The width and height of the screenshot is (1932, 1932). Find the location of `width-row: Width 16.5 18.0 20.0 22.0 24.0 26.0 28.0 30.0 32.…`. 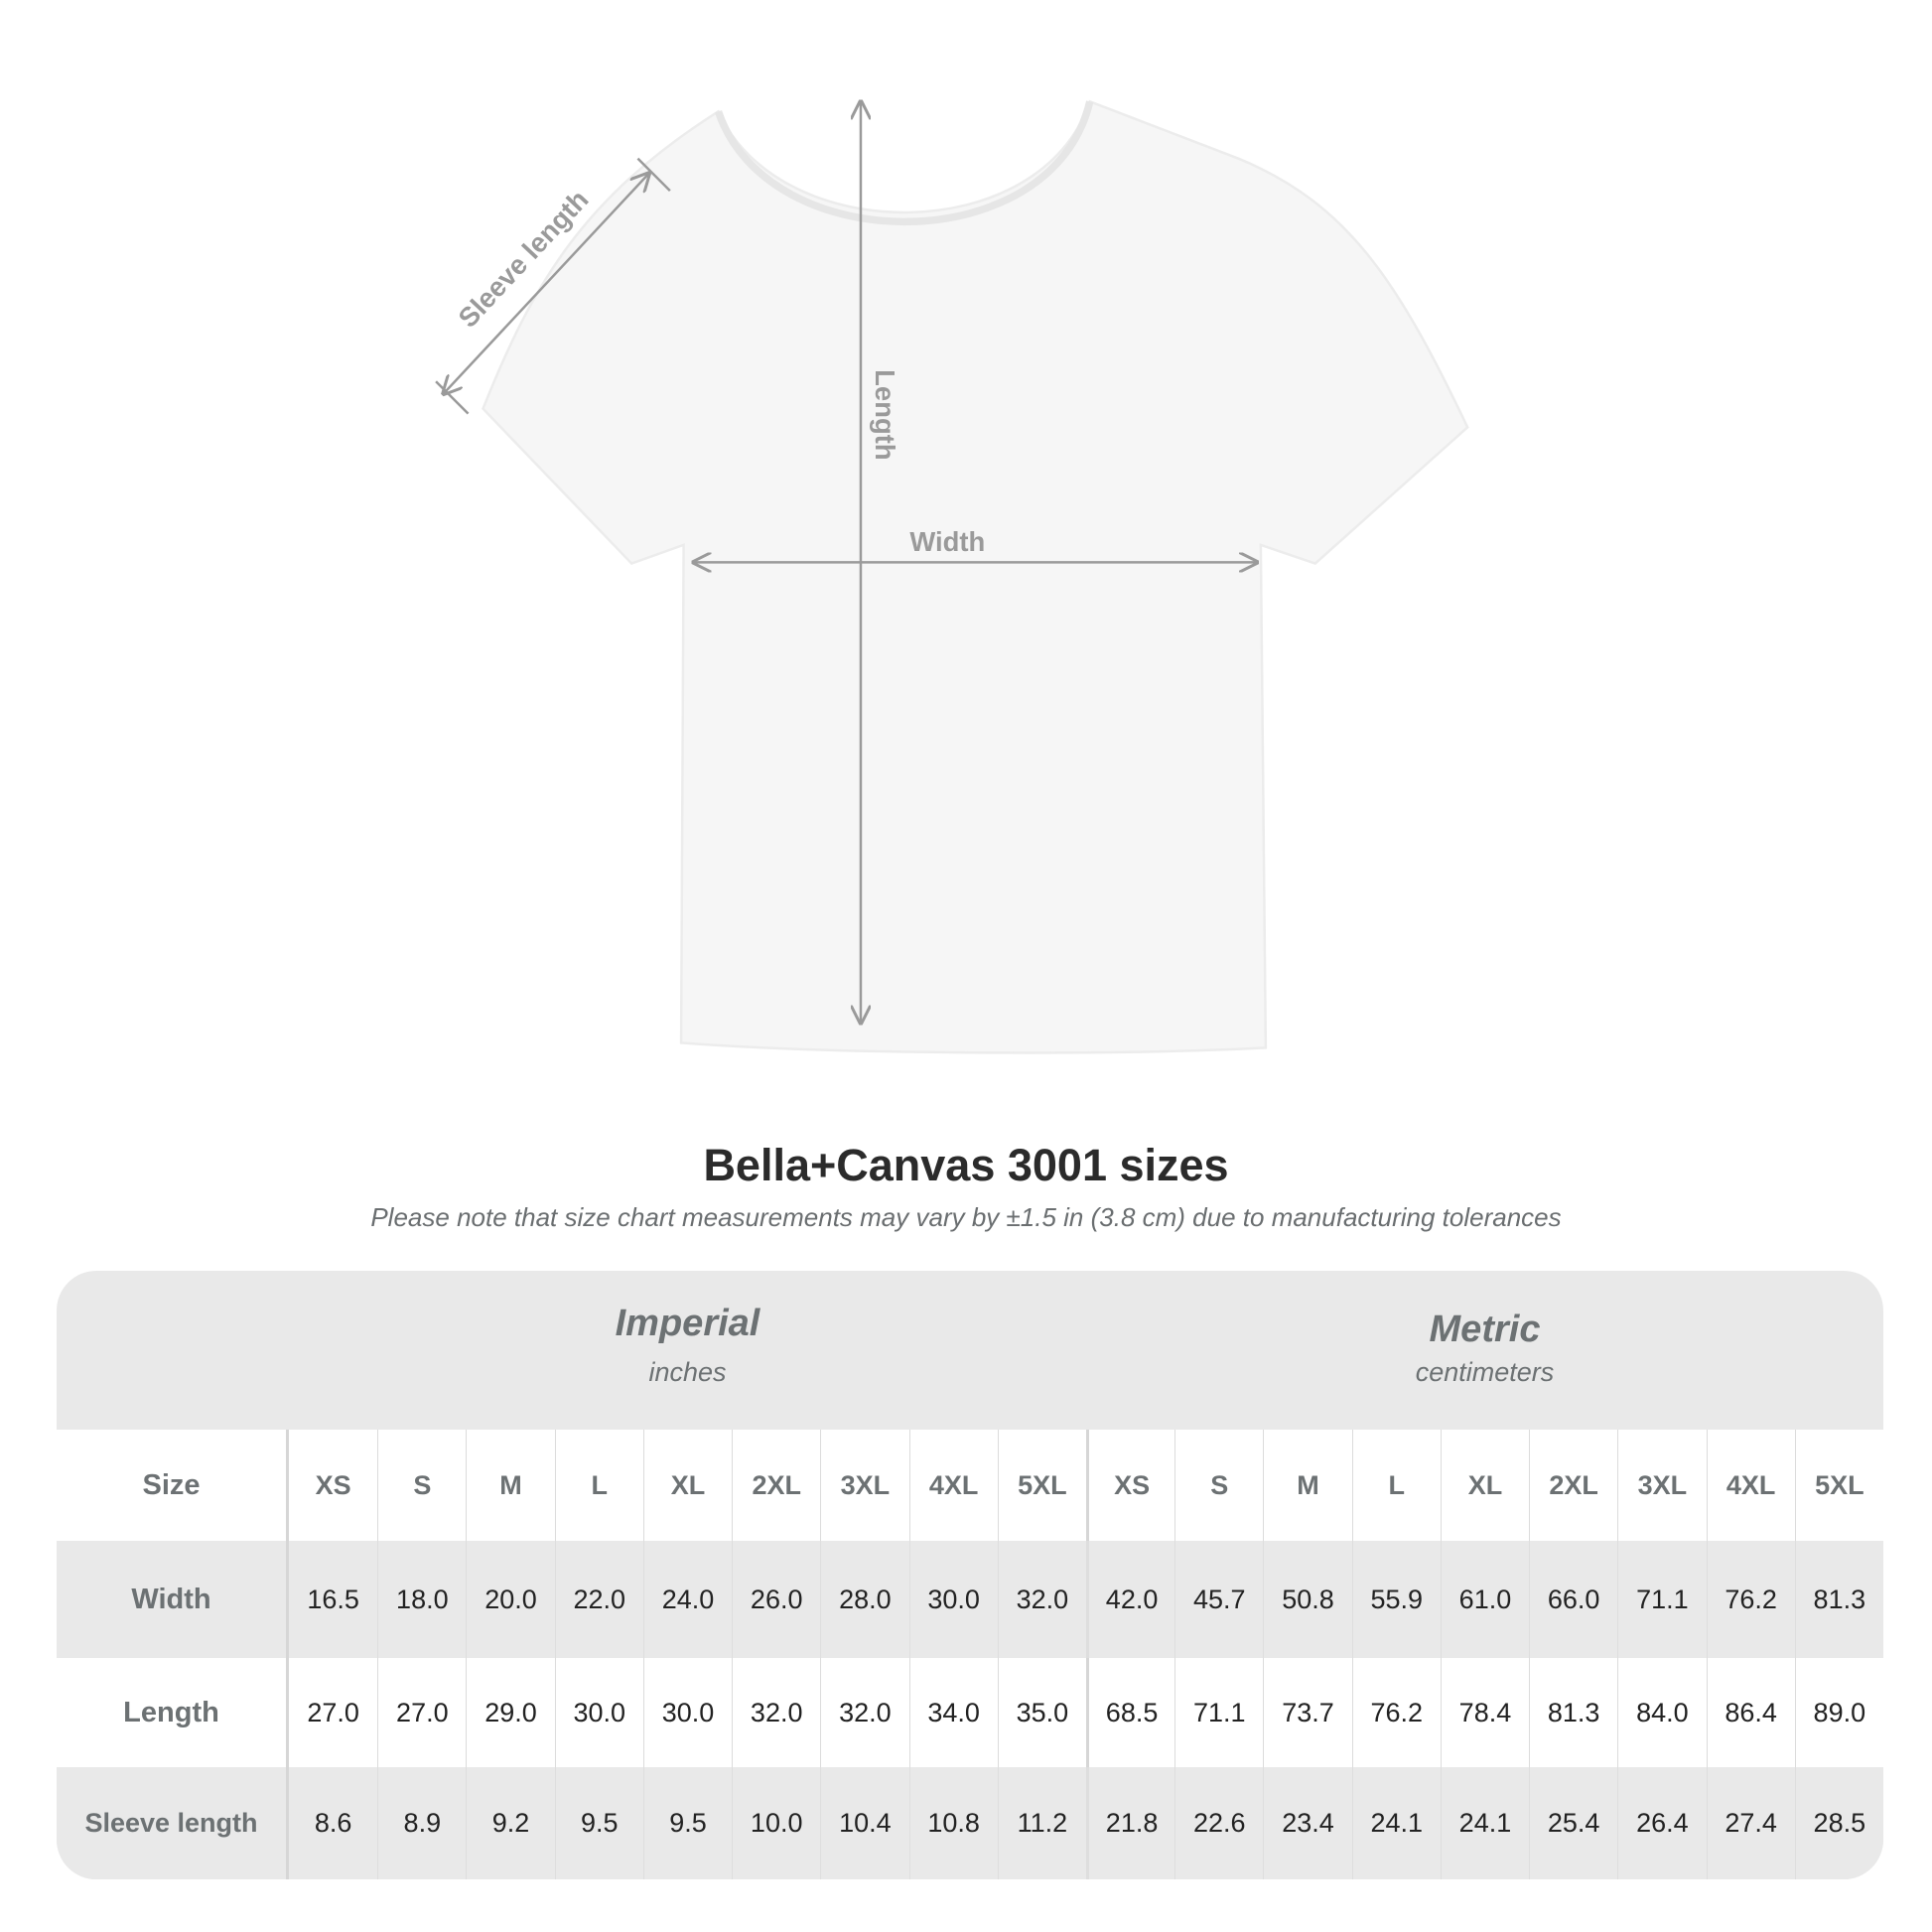

width-row: Width 16.5 18.0 20.0 22.0 24.0 26.0 28.0 30.0 32.… is located at coordinates (970, 1600).